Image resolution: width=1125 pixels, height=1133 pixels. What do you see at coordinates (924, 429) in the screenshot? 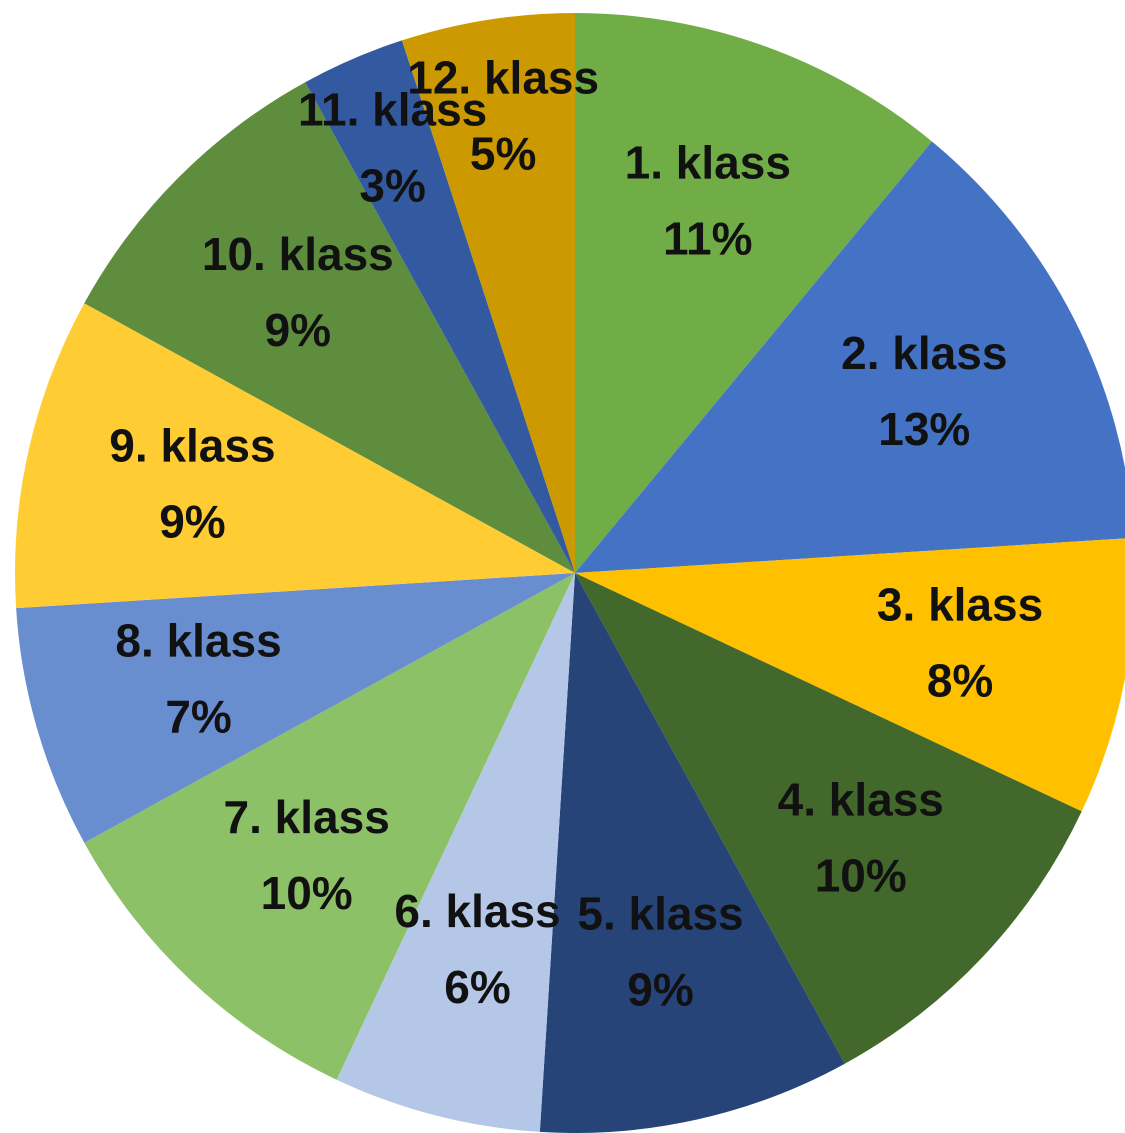
I see `slice-value: 13%` at bounding box center [924, 429].